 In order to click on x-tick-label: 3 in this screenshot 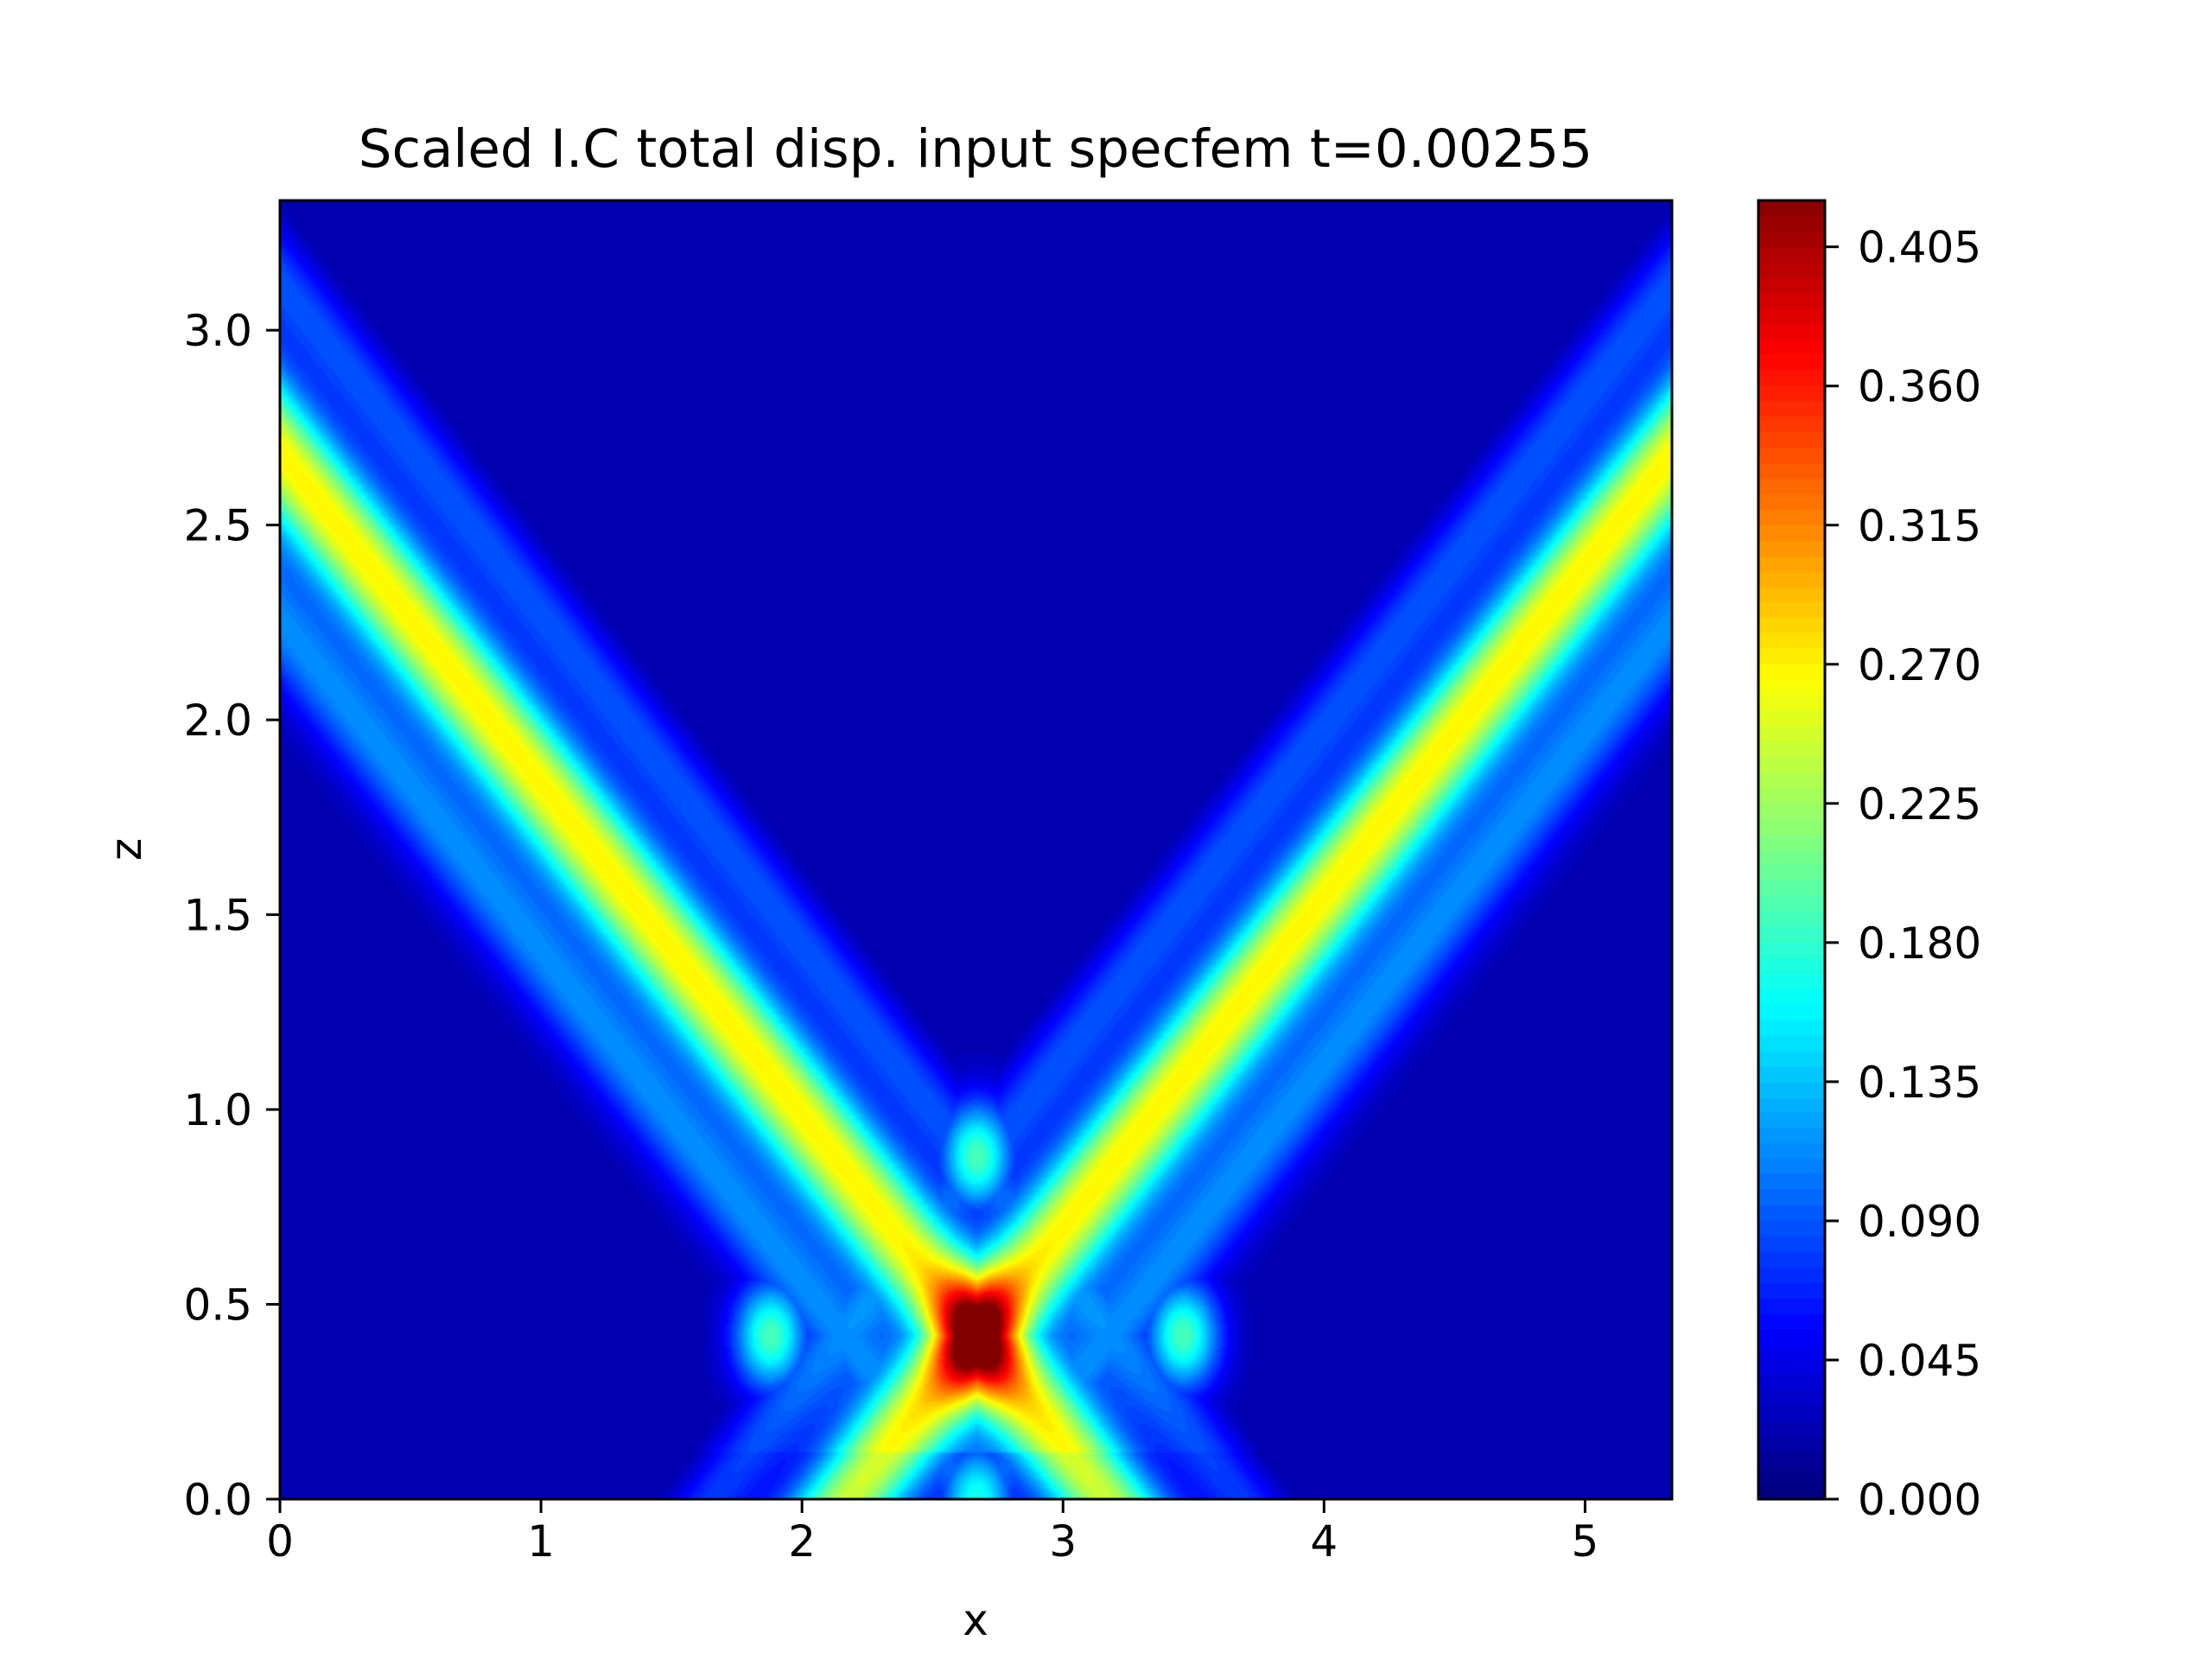, I will do `click(1063, 1541)`.